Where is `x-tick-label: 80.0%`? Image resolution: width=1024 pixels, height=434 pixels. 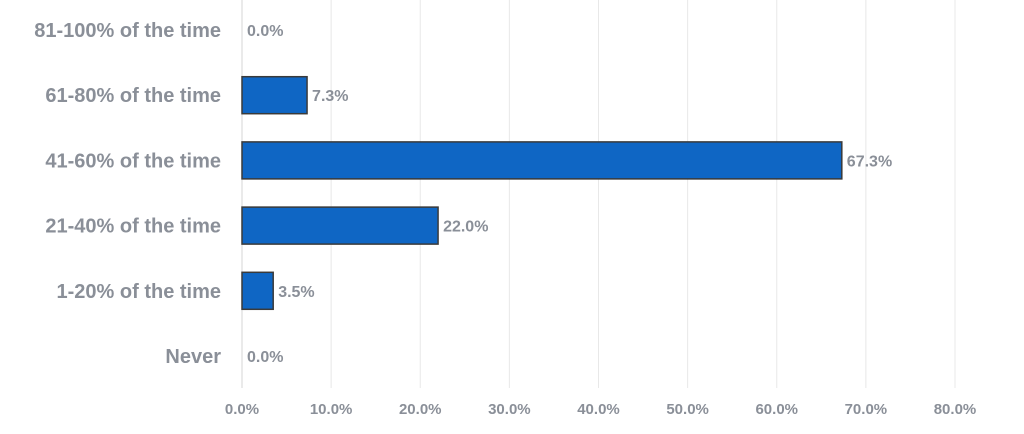
x-tick-label: 80.0% is located at coordinates (955, 409).